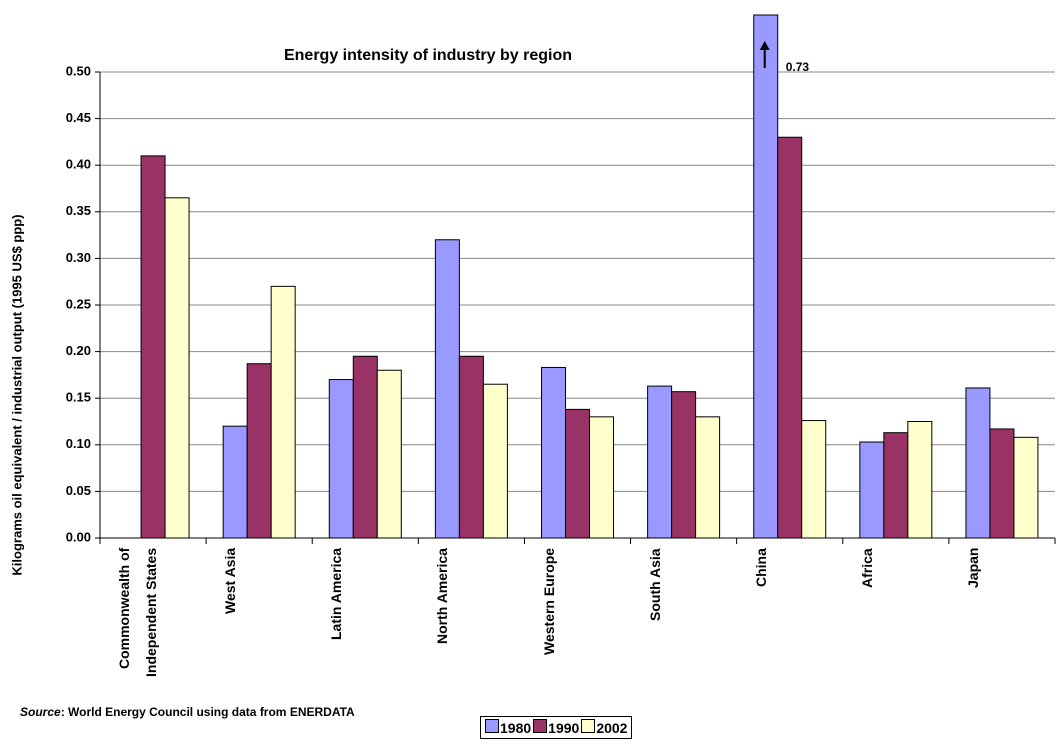 Image resolution: width=1057 pixels, height=746 pixels. Describe the element at coordinates (442, 596) in the screenshot. I see `x-tick-label: North America` at that location.